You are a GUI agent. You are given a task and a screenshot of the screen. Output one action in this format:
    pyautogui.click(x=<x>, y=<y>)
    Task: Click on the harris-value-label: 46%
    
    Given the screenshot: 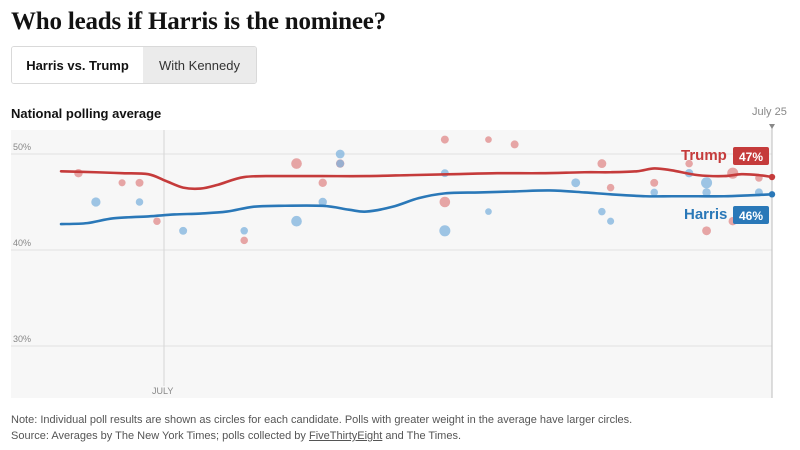 What is the action you would take?
    pyautogui.click(x=751, y=216)
    